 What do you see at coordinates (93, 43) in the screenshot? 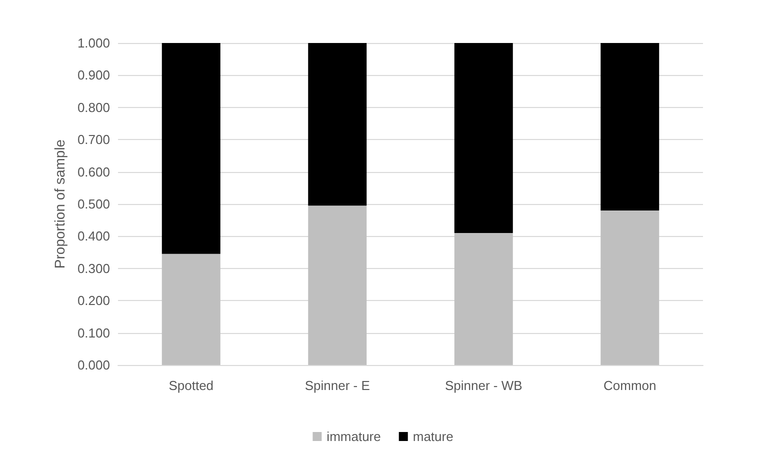
I see `y-tick-label: 1.000` at bounding box center [93, 43].